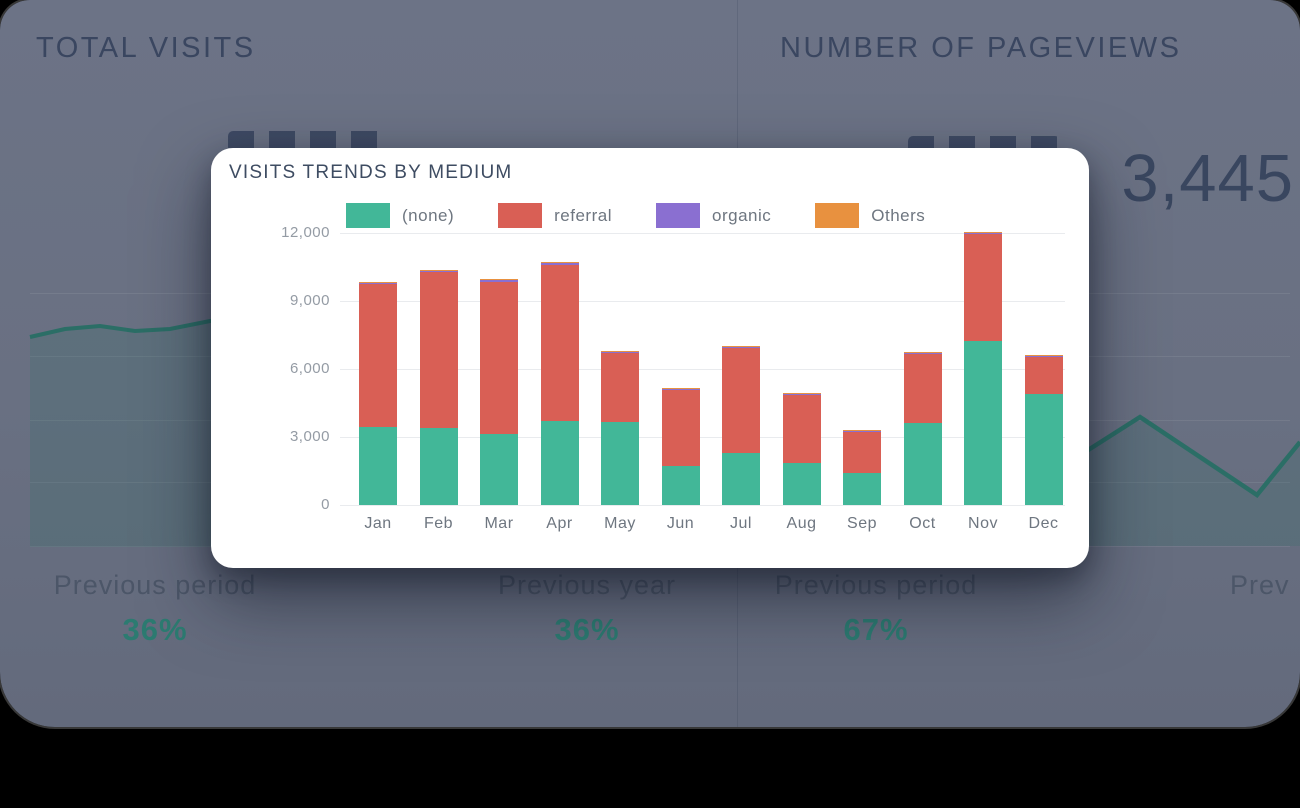  Describe the element at coordinates (983, 287) in the screenshot. I see `bar-segment-referral-nov` at that location.